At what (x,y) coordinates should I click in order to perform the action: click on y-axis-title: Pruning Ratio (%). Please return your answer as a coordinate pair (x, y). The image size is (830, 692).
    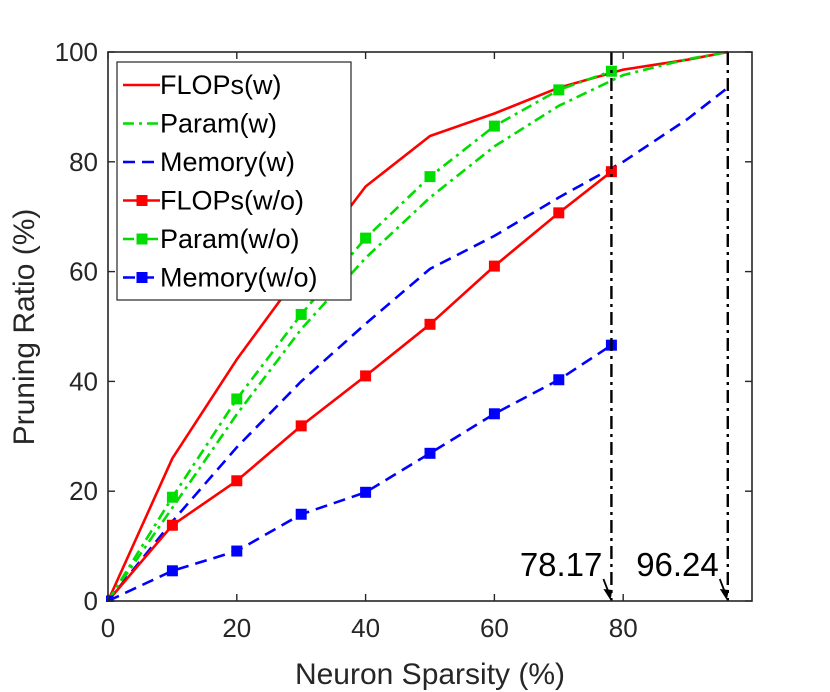
    Looking at the image, I should click on (24, 327).